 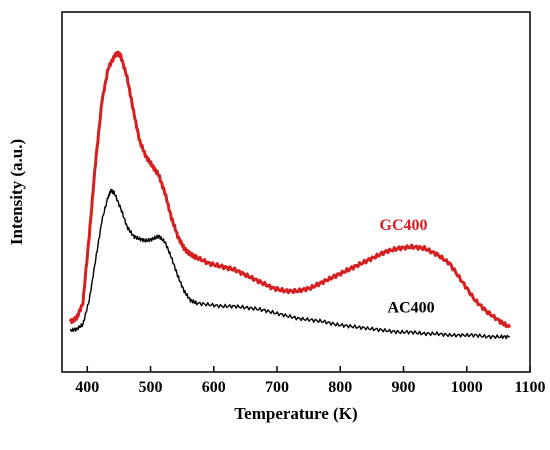 I want to click on x-tick-label: 800, so click(x=340, y=387).